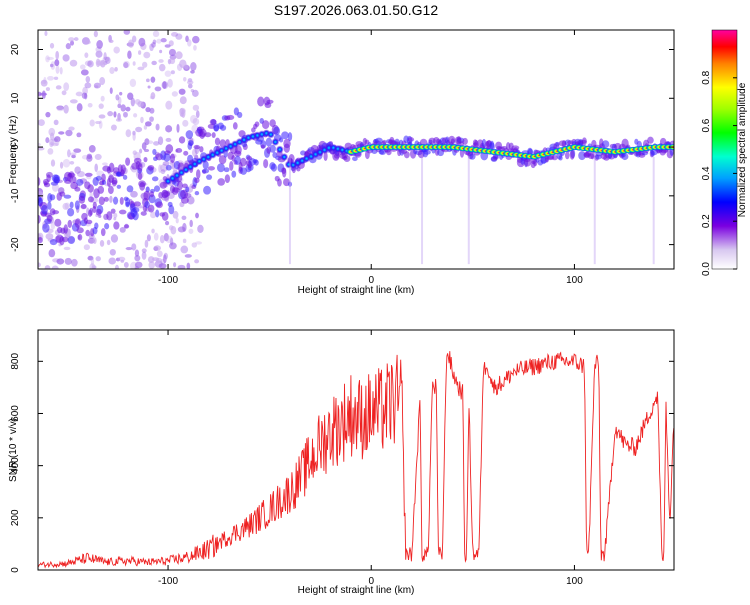  I want to click on x-tick-label: 100, so click(574, 581).